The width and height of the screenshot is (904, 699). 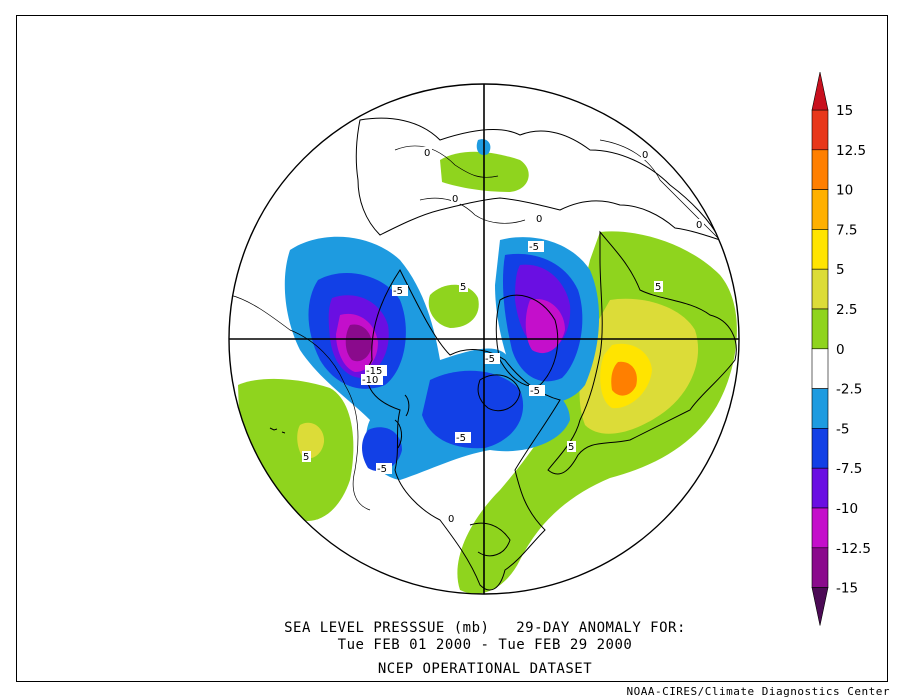 What do you see at coordinates (527, 340) in the screenshot?
I see `coastline-greenland` at bounding box center [527, 340].